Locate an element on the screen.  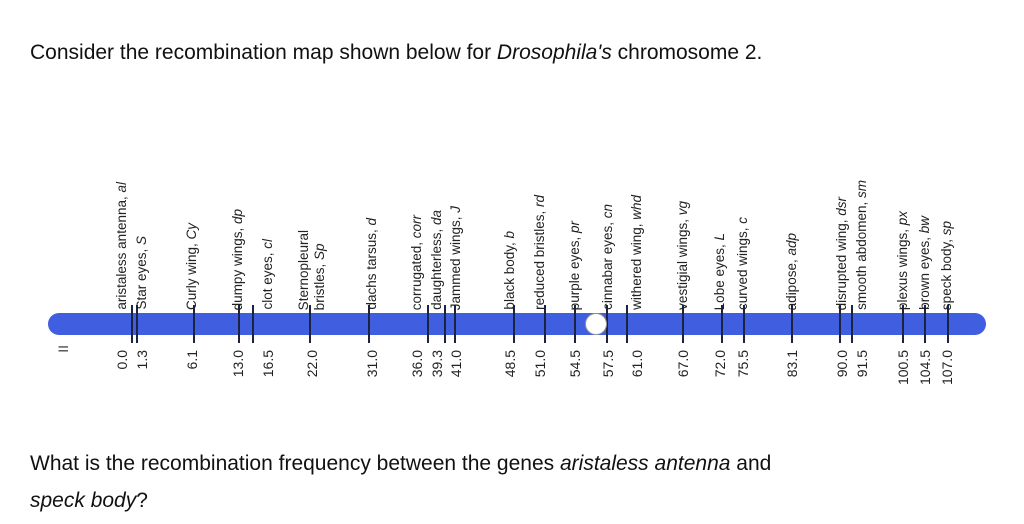
gene-name: corrugated, is located at coordinates (416, 273).